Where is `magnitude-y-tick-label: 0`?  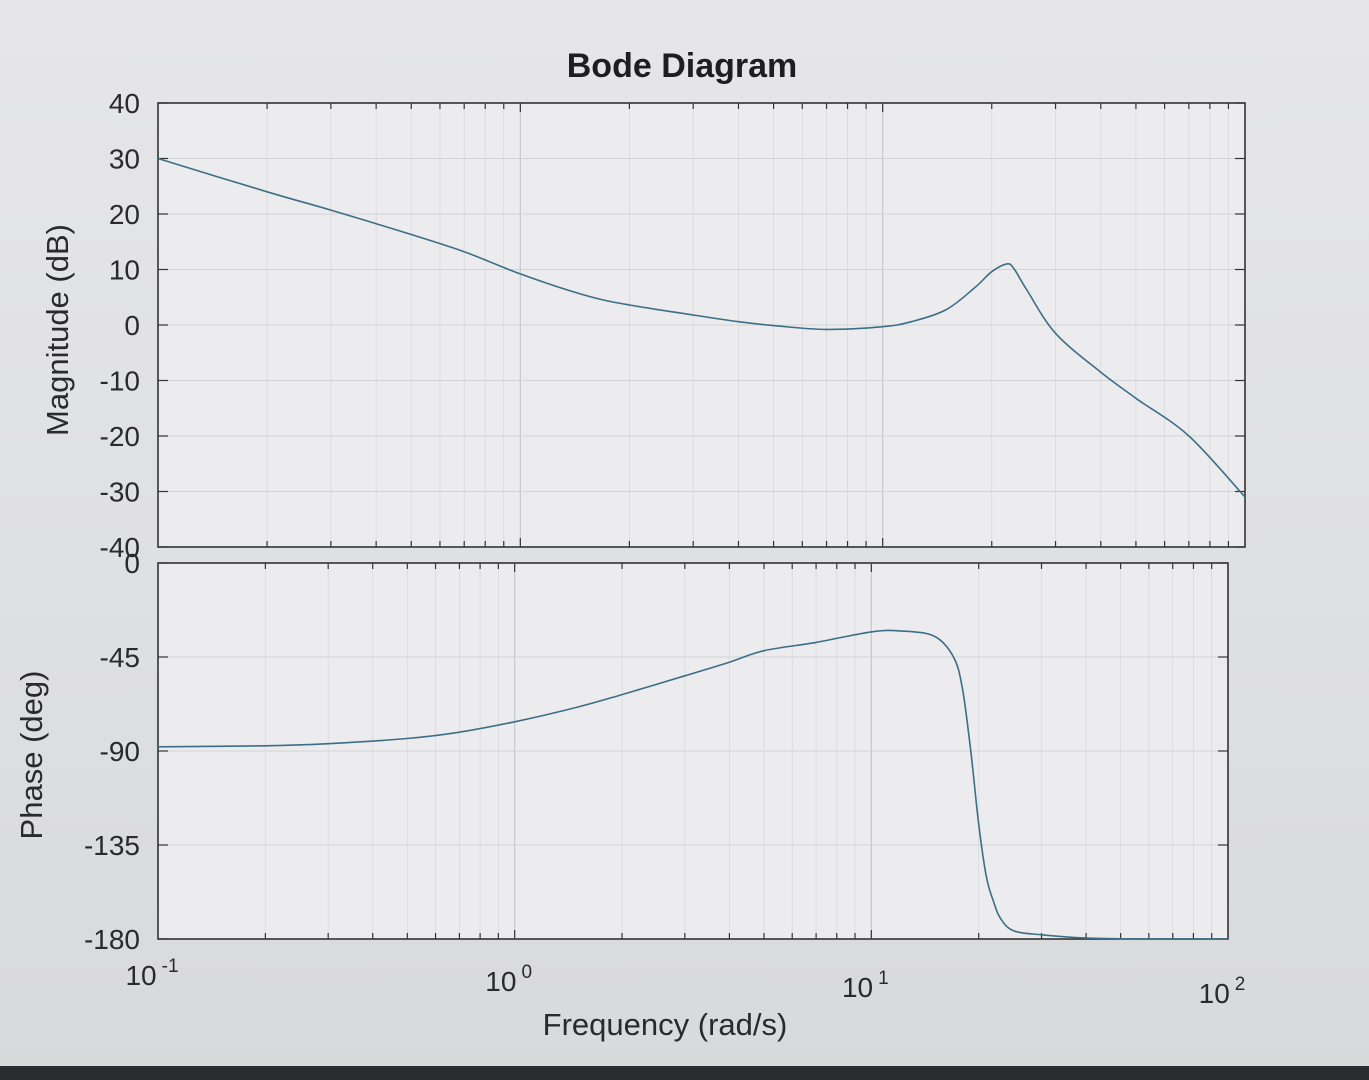 magnitude-y-tick-label: 0 is located at coordinates (132, 325).